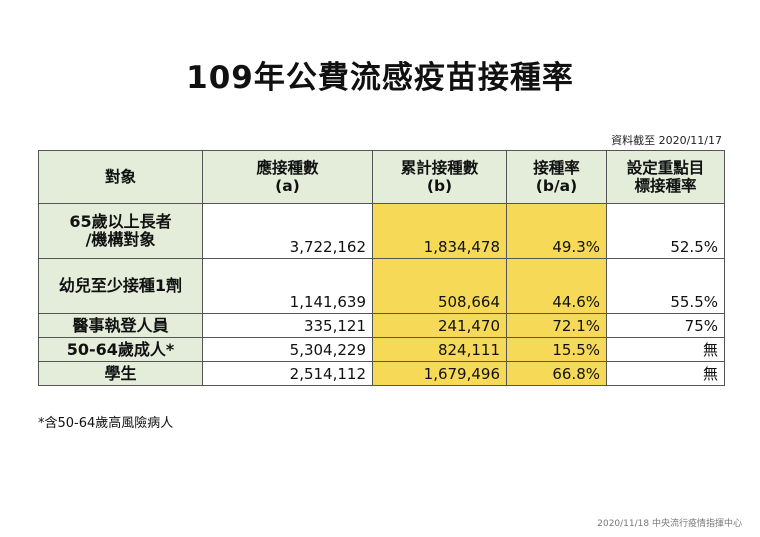  I want to click on header-cumulative-count: 累計接種數 (b), so click(439, 177).